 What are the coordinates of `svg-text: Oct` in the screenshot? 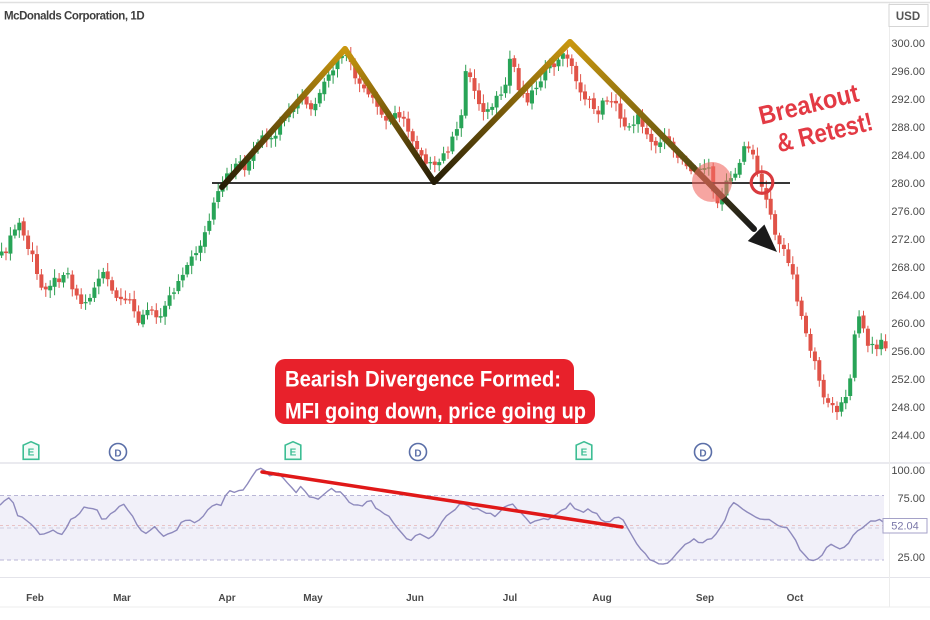 It's located at (795, 598).